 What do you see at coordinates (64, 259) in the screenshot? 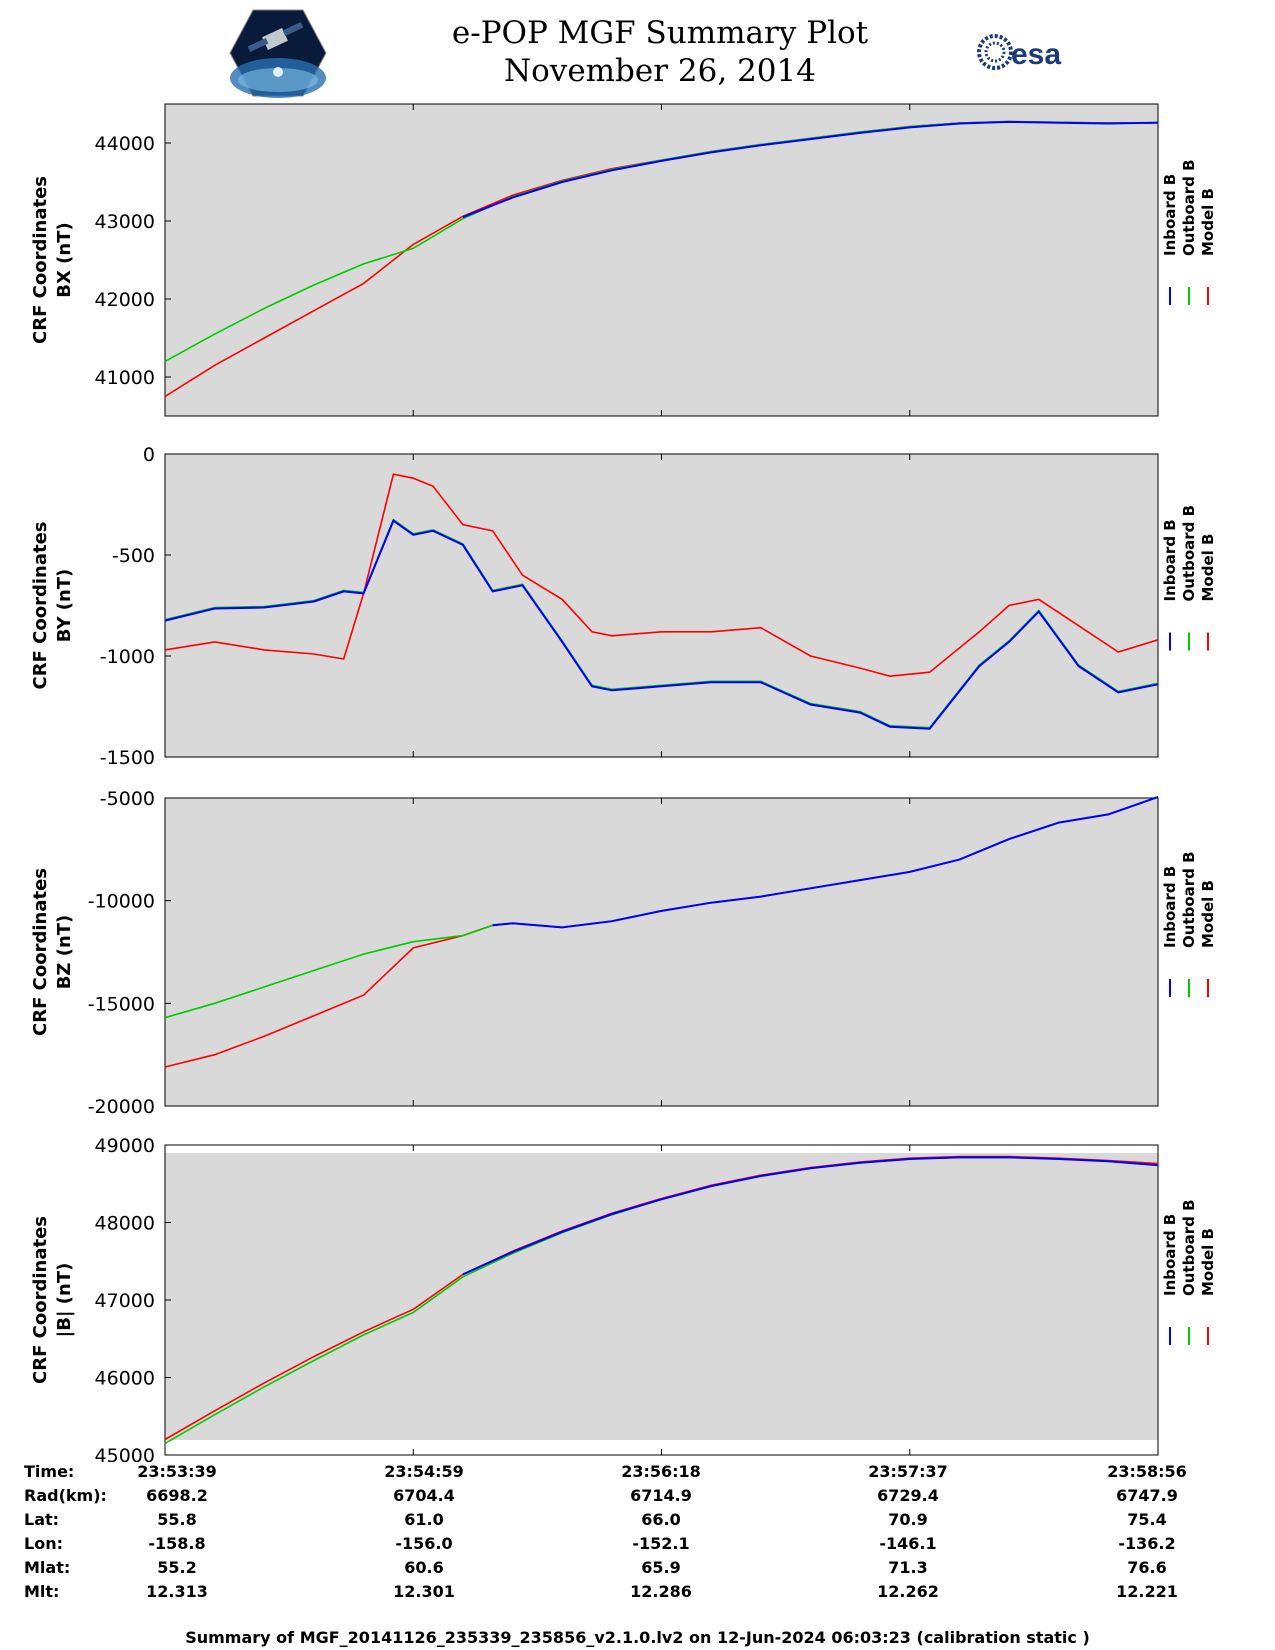
I see `y-axis-label-line2: BX (nT)` at bounding box center [64, 259].